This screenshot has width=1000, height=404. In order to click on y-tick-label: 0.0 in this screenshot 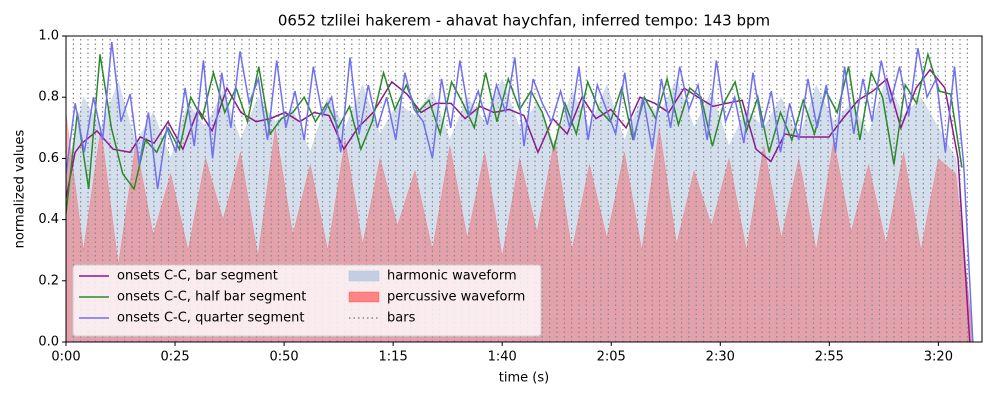, I will do `click(48, 342)`.